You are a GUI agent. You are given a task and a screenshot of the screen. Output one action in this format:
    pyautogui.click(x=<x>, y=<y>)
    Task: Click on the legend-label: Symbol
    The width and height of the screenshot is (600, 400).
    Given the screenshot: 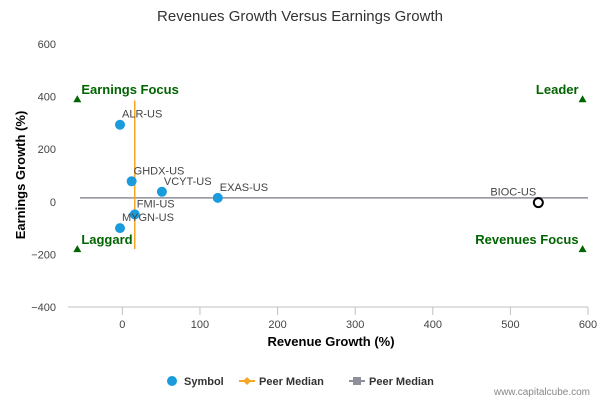 What is the action you would take?
    pyautogui.click(x=204, y=382)
    